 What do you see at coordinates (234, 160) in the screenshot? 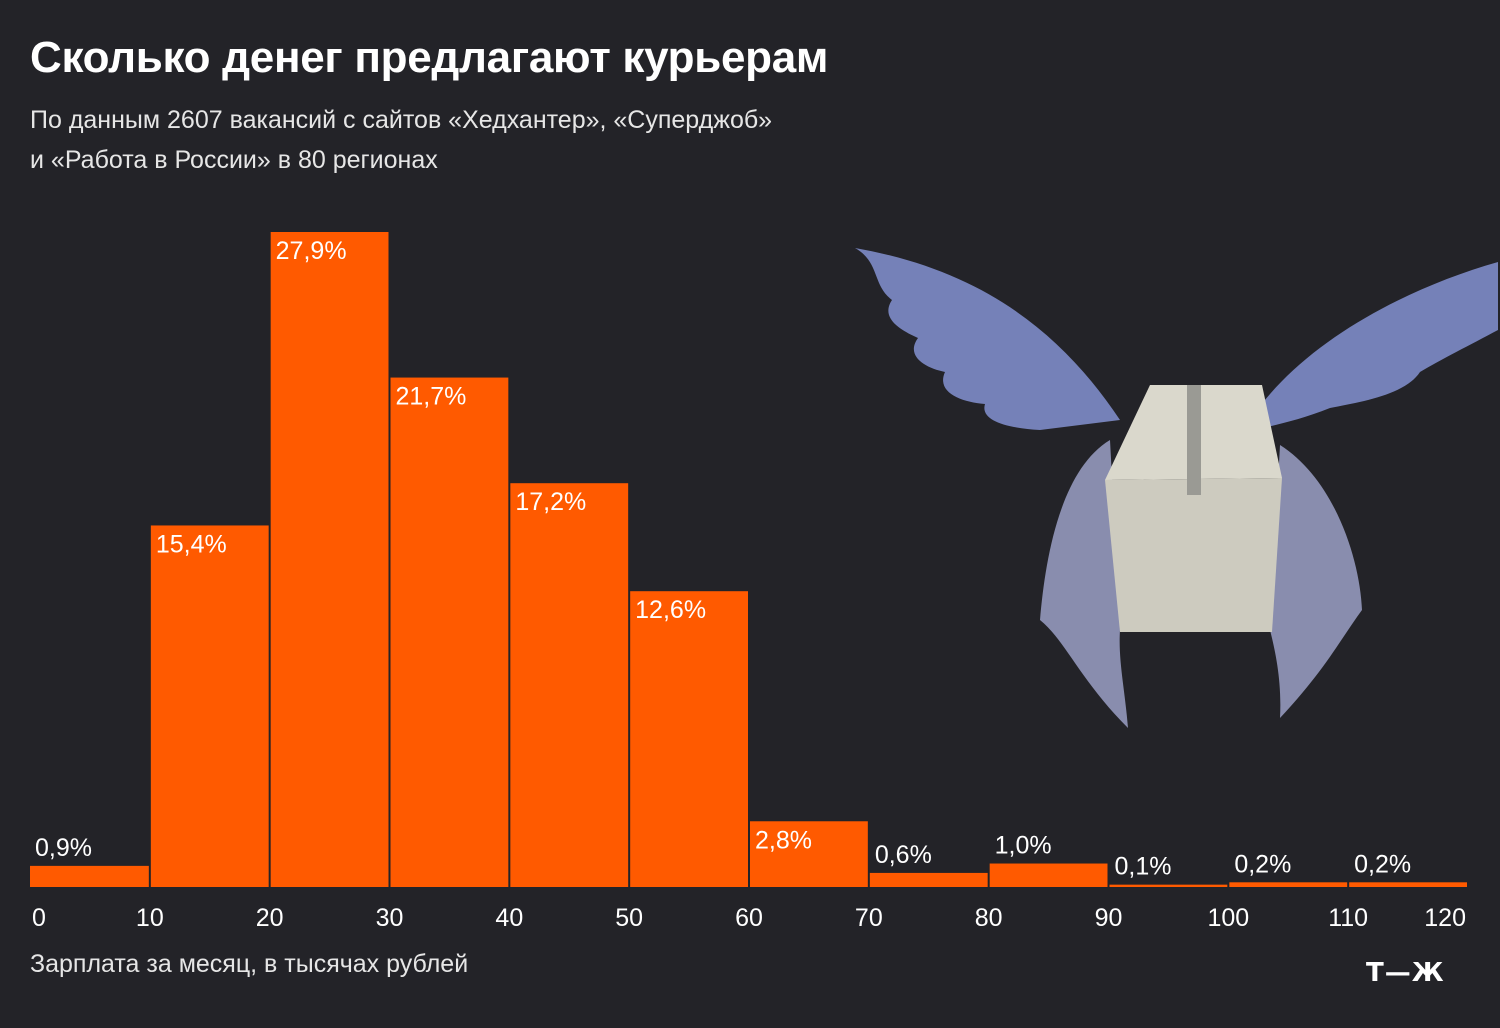
I see `subtitle-line-2: и «Работа в России» в 80 регионах` at bounding box center [234, 160].